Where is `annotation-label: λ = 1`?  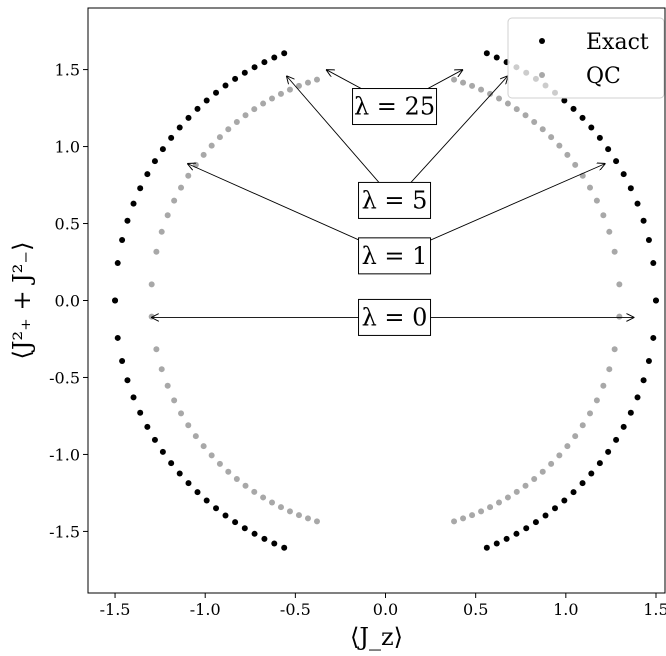
annotation-label: λ = 1 is located at coordinates (395, 256).